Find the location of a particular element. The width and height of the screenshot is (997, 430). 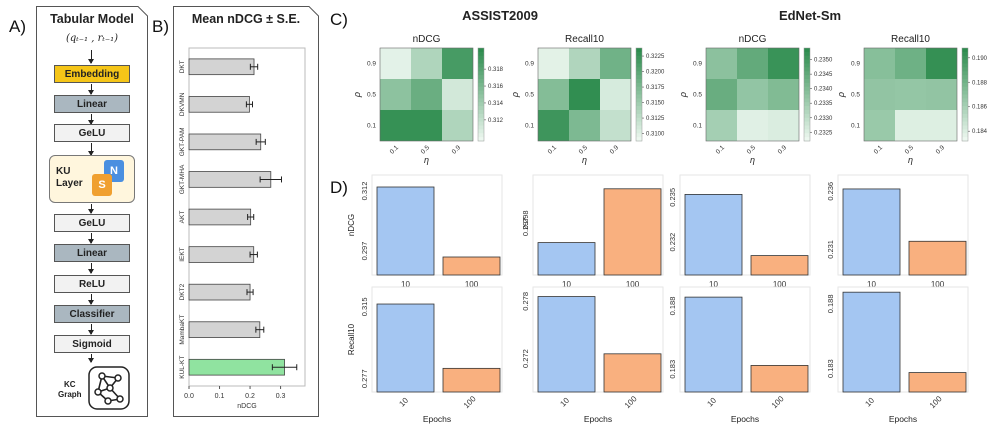

epoch-chart-6: 10 100 0.278 0.272 Epochs is located at coordinates (592, 355).